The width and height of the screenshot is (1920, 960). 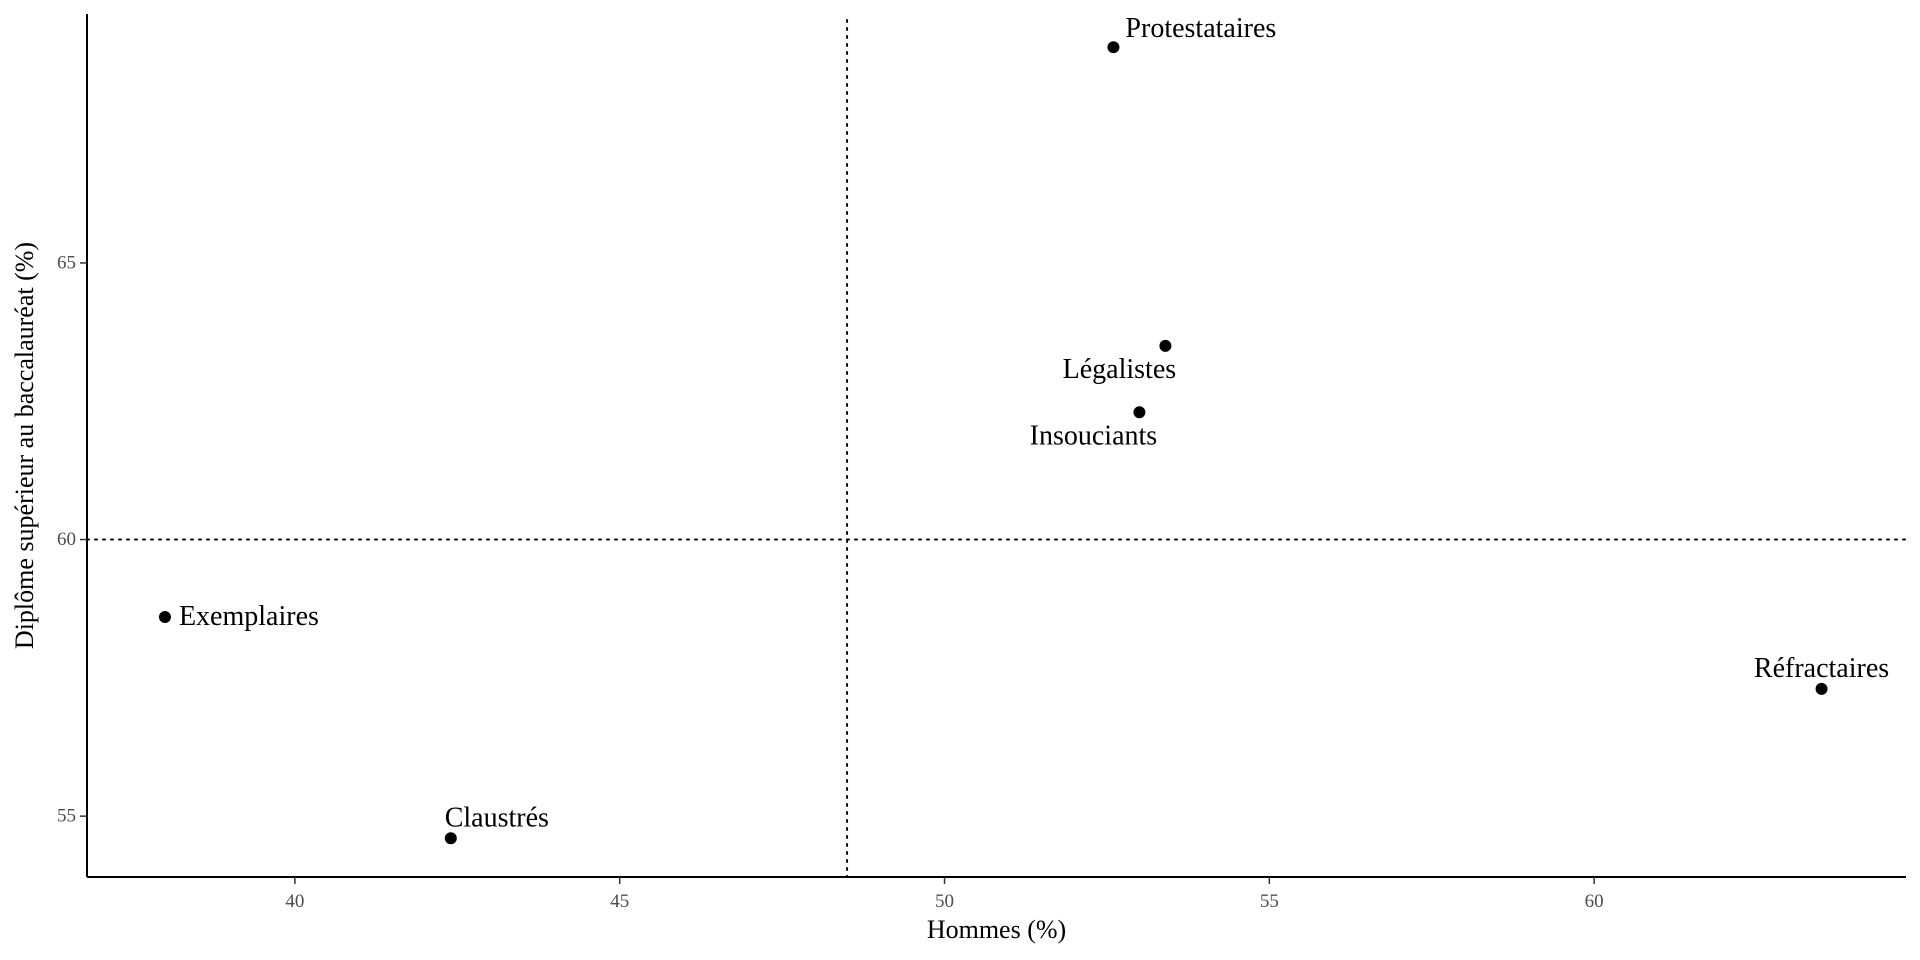 What do you see at coordinates (944, 901) in the screenshot?
I see `x-tick-label: 50` at bounding box center [944, 901].